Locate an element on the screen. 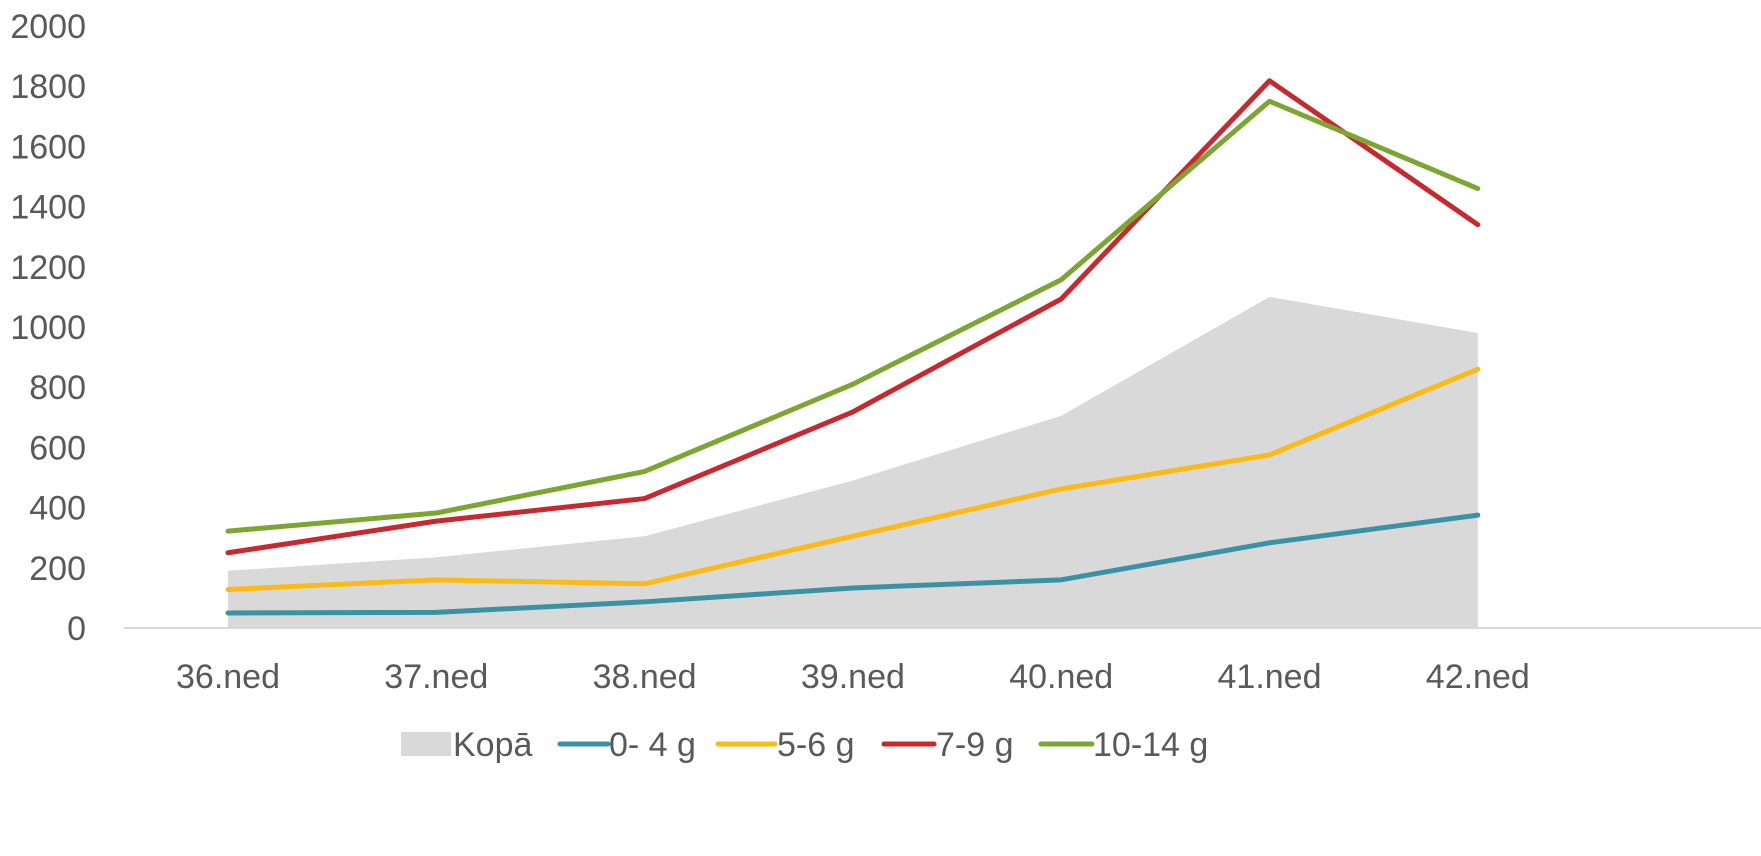  y-tick-label: 200 is located at coordinates (57, 569).